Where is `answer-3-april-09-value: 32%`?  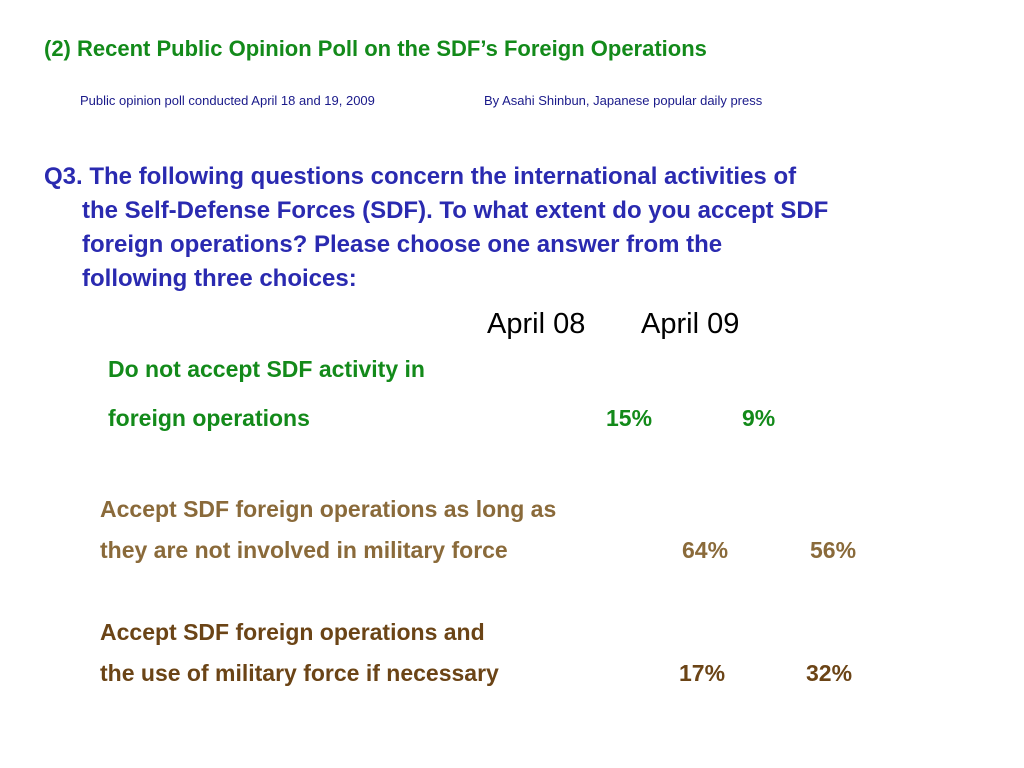 answer-3-april-09-value: 32% is located at coordinates (829, 673).